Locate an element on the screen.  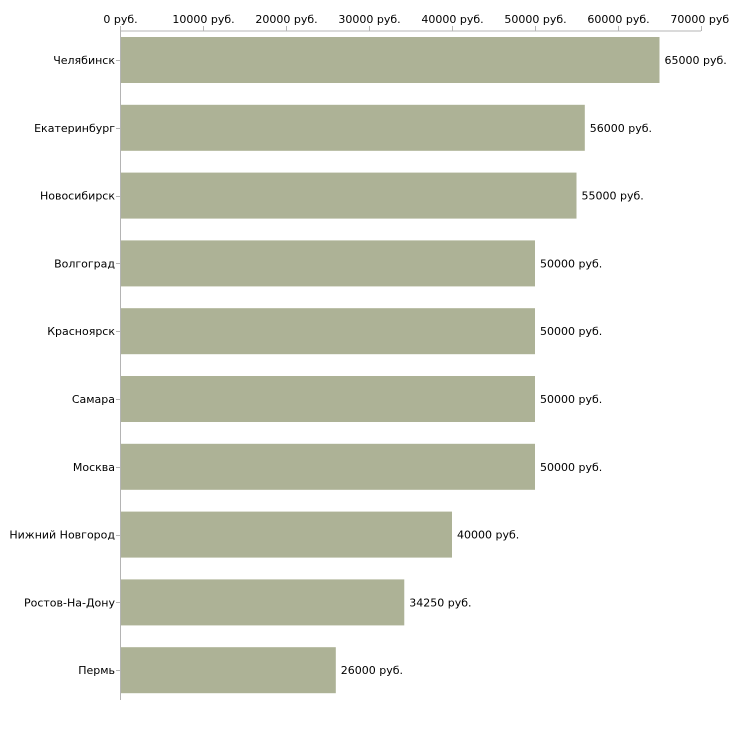
data-label: 34250 руб. is located at coordinates (440, 602).